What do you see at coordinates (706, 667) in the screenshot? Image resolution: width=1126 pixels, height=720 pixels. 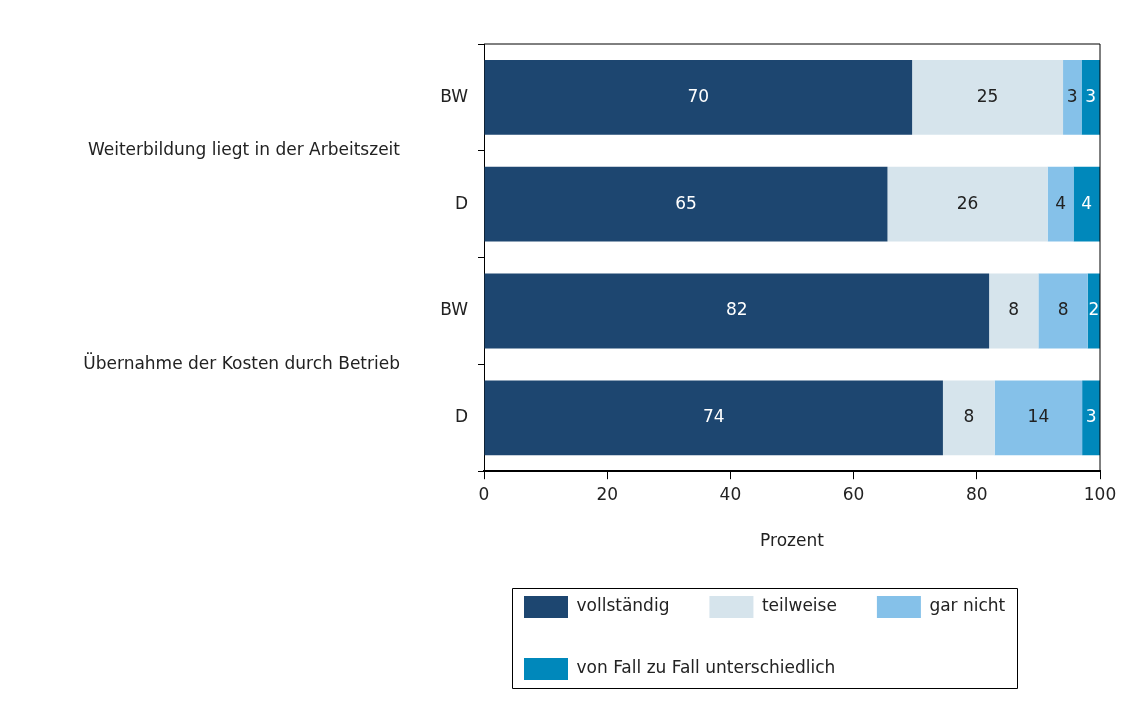 I see `legend-label: von Fall zu Fall unterschiedlich` at bounding box center [706, 667].